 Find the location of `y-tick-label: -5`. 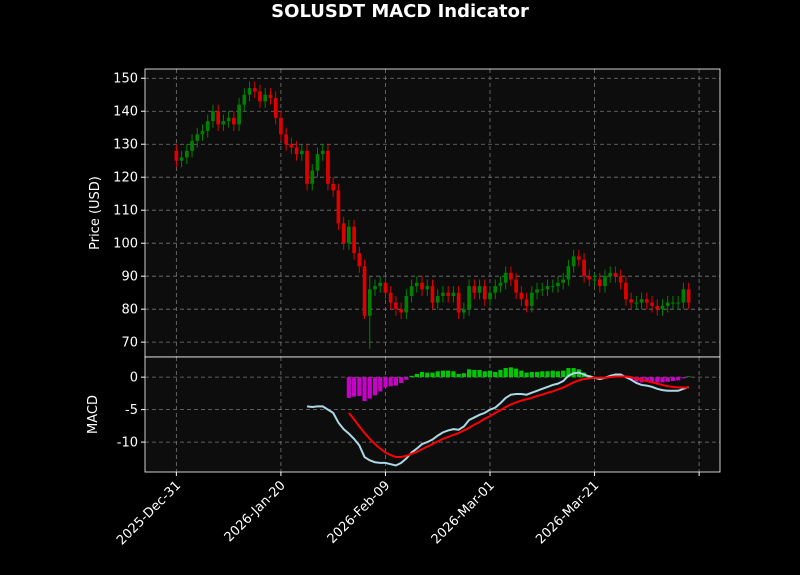

y-tick-label: -5 is located at coordinates (131, 410).